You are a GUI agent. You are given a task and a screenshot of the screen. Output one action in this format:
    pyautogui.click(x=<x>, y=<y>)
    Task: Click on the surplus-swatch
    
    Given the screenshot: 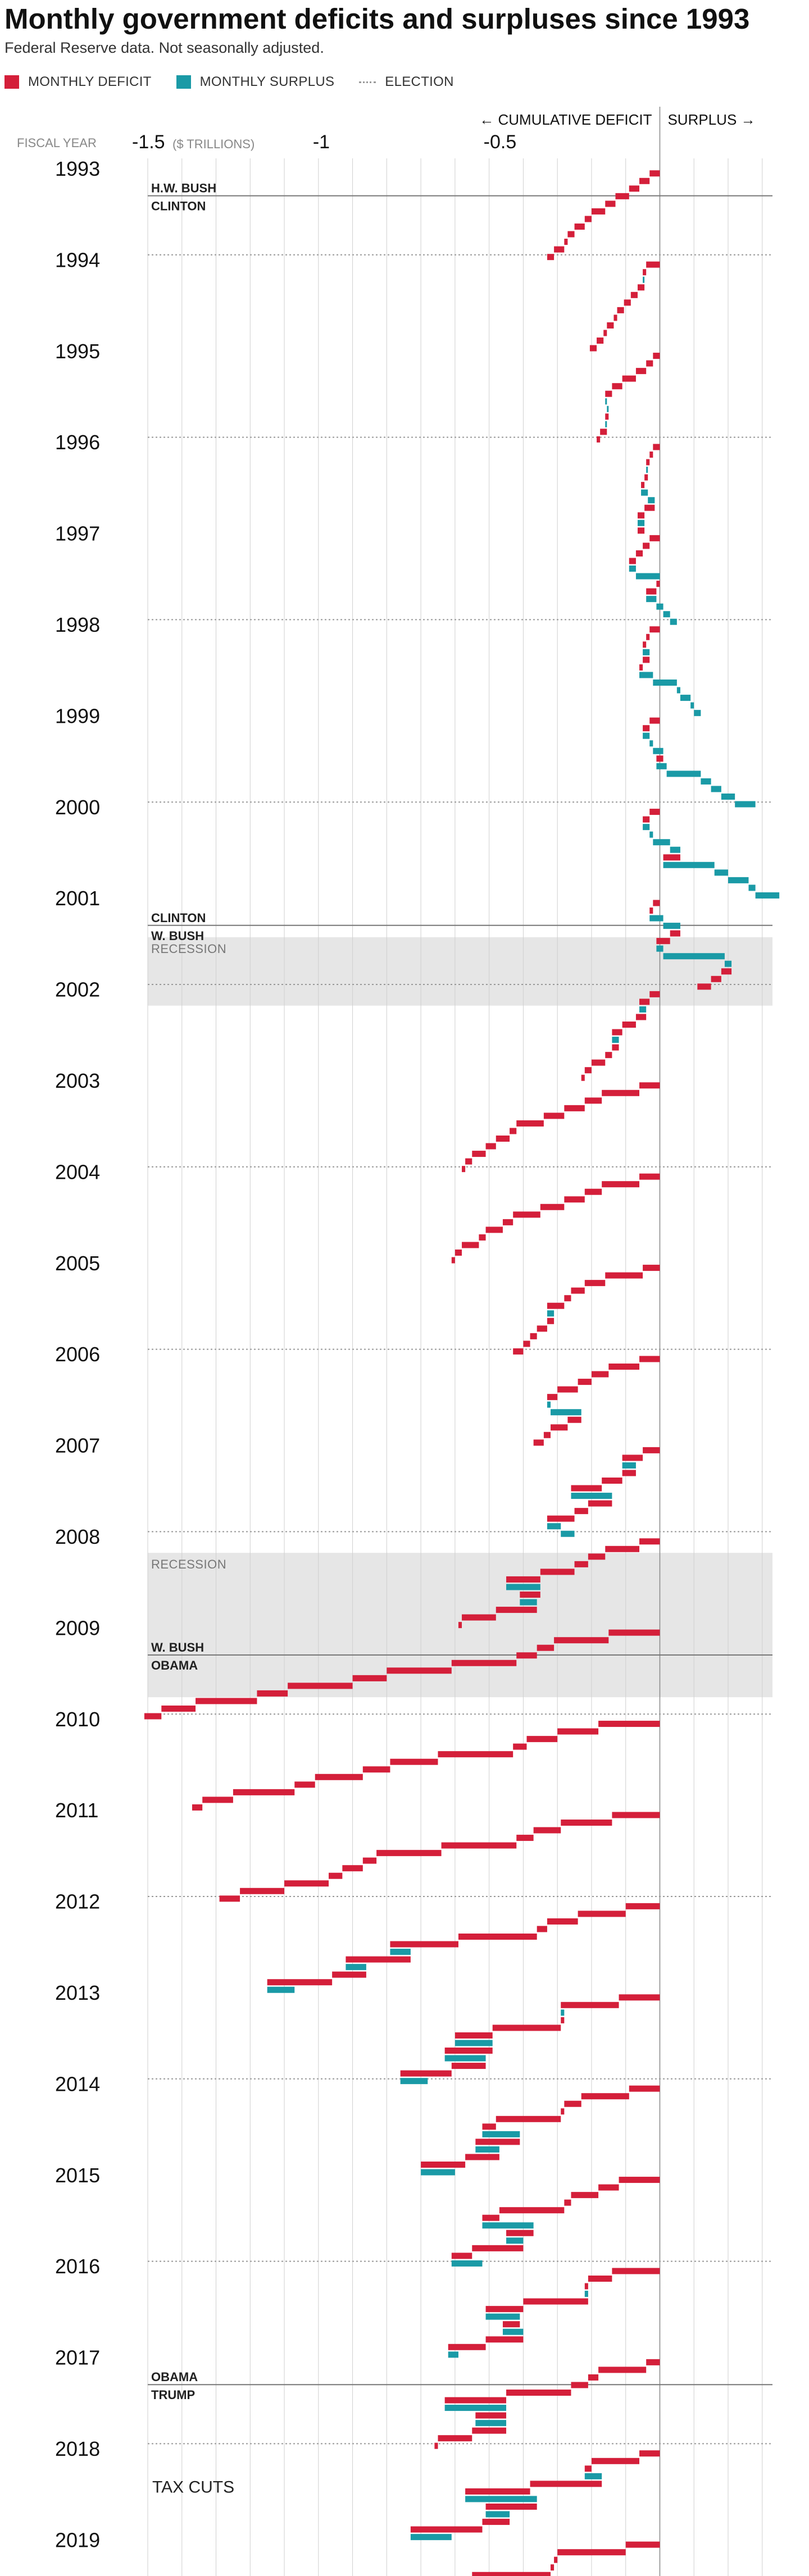 What is the action you would take?
    pyautogui.click(x=183, y=82)
    